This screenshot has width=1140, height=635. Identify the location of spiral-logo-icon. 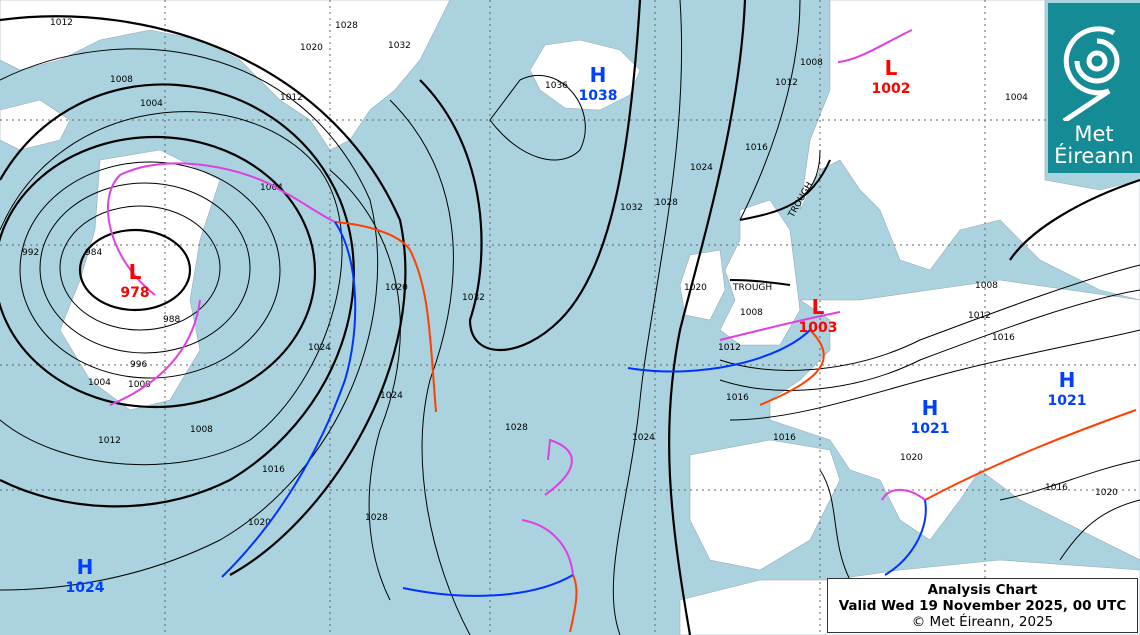
(1091, 73).